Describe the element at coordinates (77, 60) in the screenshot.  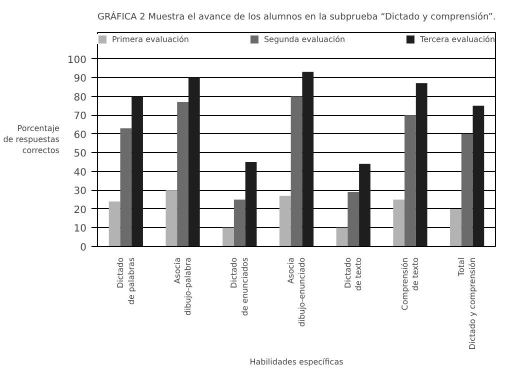
I see `y-tick-label: 100` at that location.